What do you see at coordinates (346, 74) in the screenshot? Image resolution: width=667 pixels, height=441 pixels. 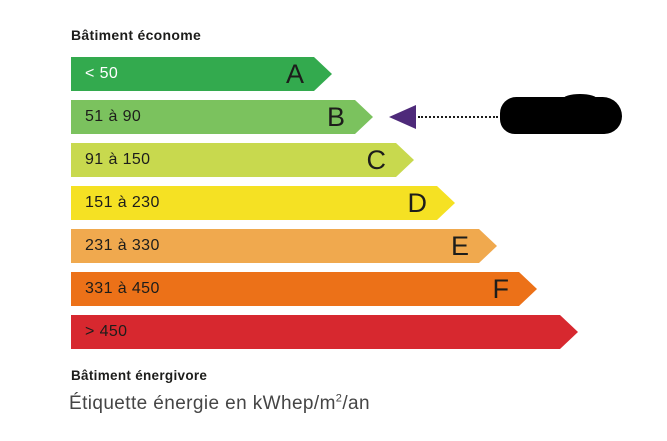 I see `energy-class-row-a: < 50 A` at bounding box center [346, 74].